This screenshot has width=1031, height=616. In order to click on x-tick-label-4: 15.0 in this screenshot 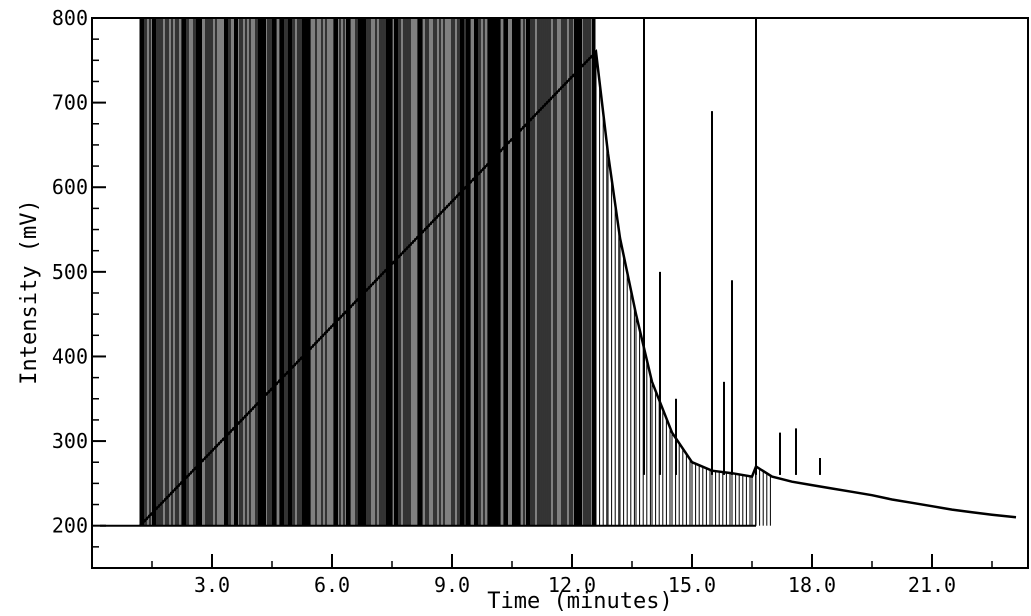, I will do `click(692, 585)`.